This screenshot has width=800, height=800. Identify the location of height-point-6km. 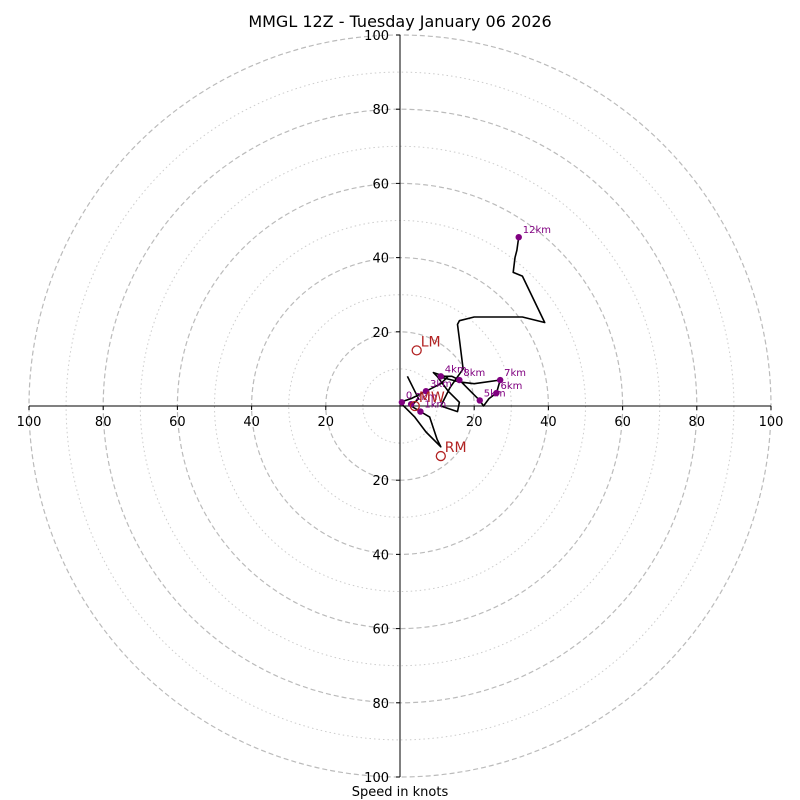
(496, 393).